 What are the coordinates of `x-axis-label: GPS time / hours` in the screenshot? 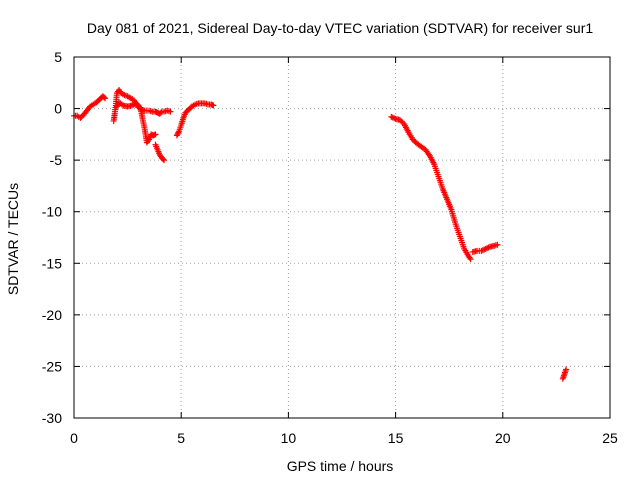 It's located at (340, 466).